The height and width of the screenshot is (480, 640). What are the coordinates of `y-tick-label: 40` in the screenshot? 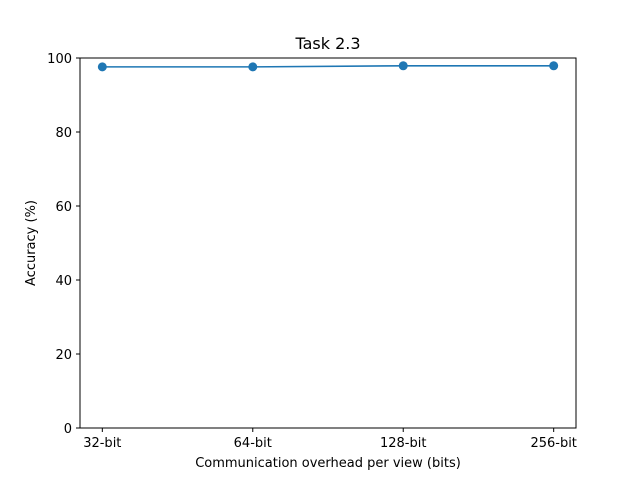 It's located at (63, 281).